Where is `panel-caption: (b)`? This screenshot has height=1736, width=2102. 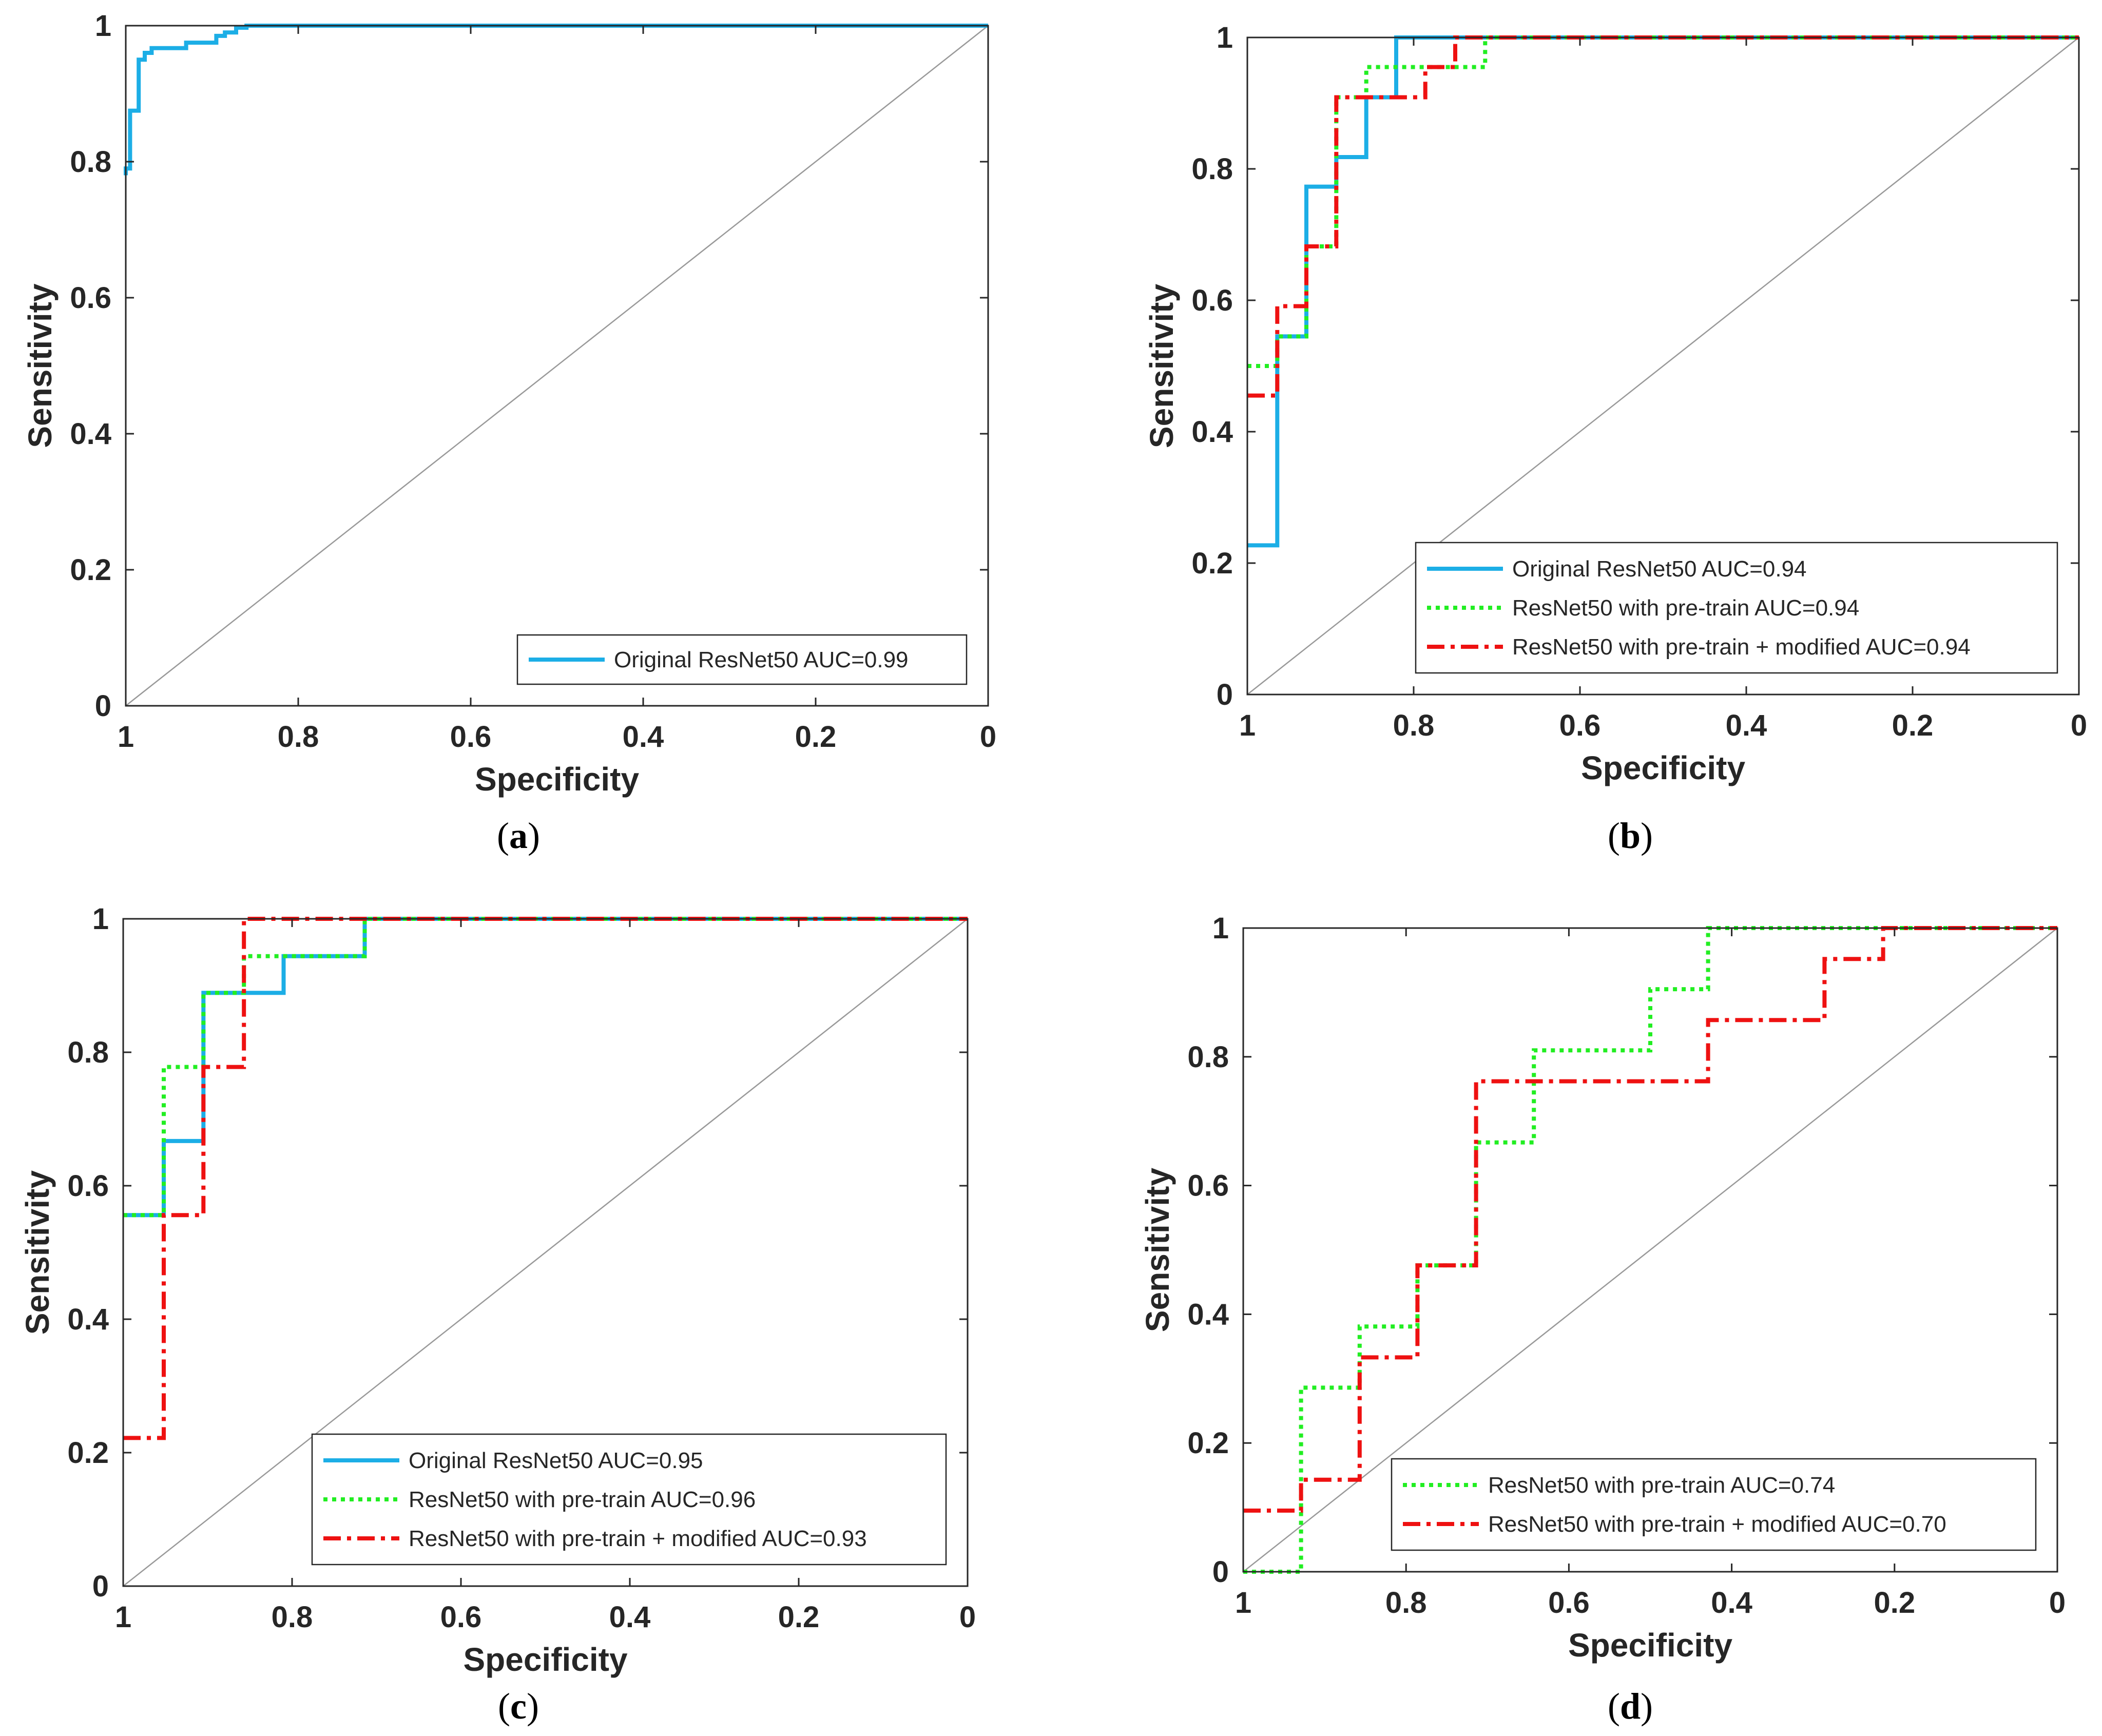 panel-caption: (b) is located at coordinates (1630, 835).